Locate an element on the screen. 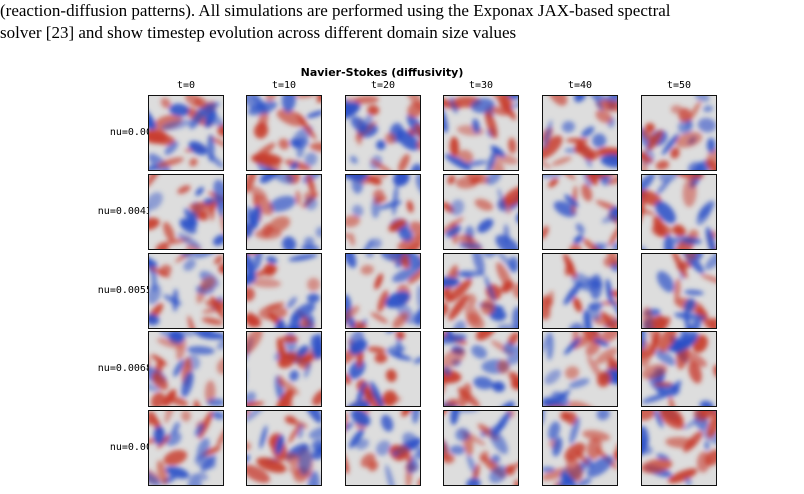 The height and width of the screenshot is (494, 804). column-label: t=50 is located at coordinates (679, 85).